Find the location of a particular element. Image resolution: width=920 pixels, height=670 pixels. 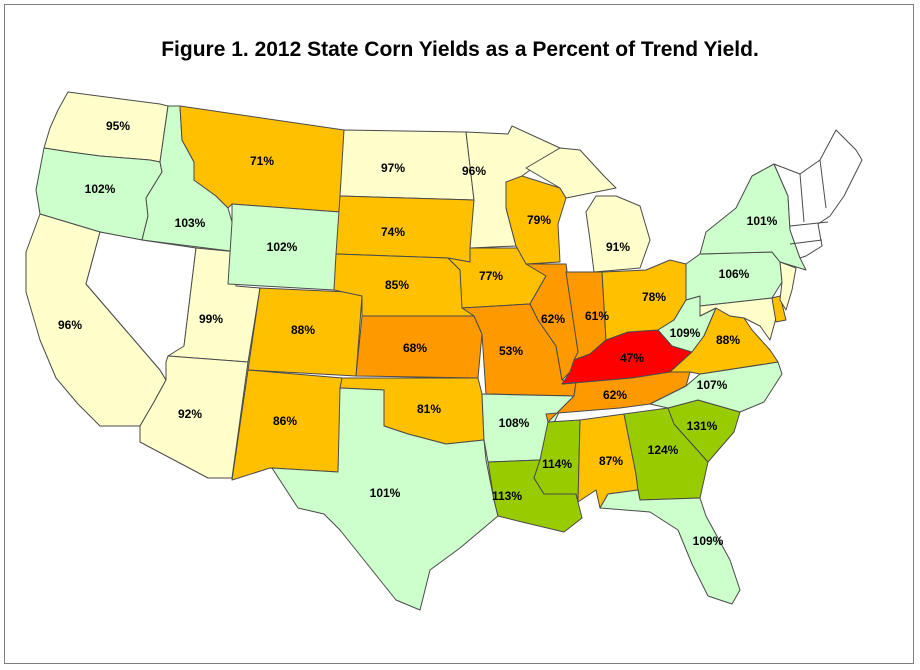

state-virginia is located at coordinates (724, 341).